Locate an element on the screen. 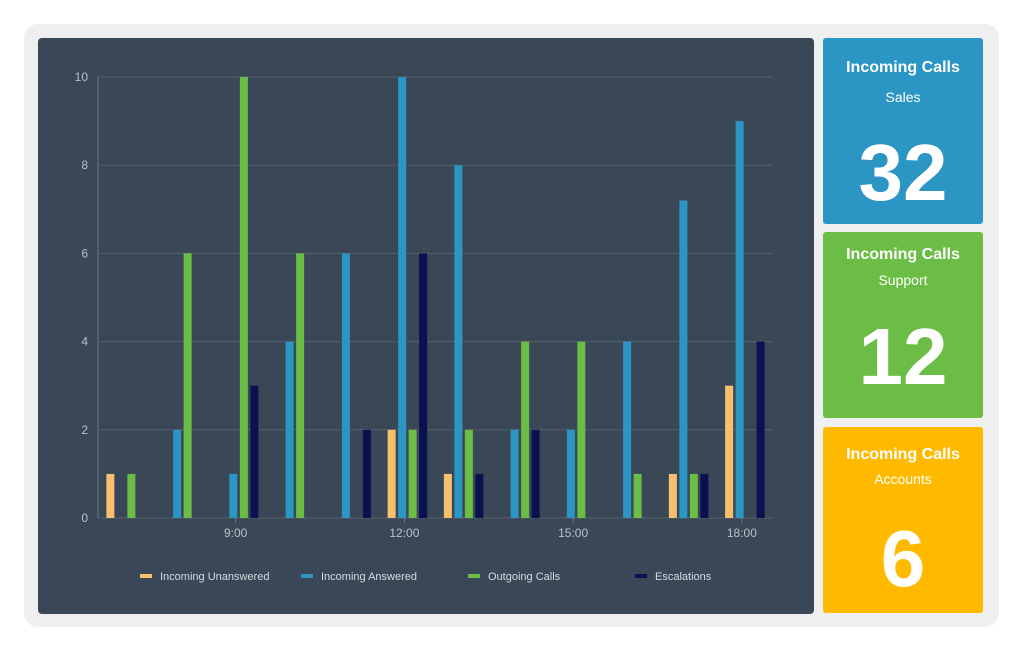  x-tick-label: 15:00 is located at coordinates (573, 533).